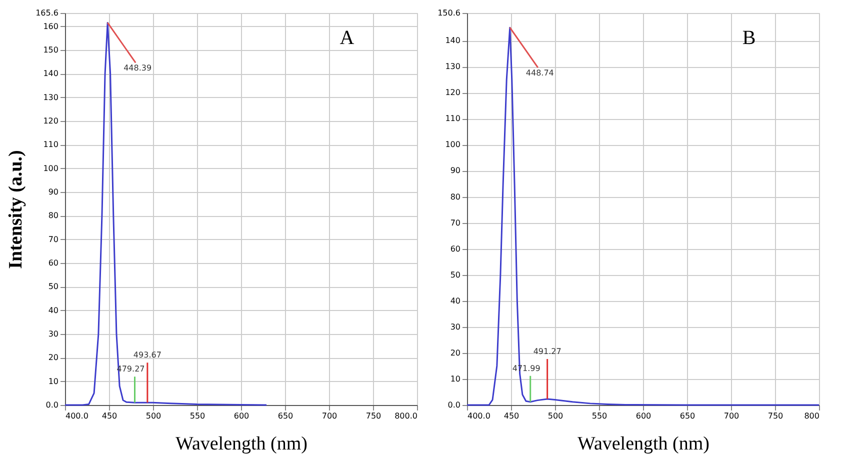 This screenshot has height=472, width=847. What do you see at coordinates (47, 13) in the screenshot?
I see `y-tick-label: 165.6` at bounding box center [47, 13].